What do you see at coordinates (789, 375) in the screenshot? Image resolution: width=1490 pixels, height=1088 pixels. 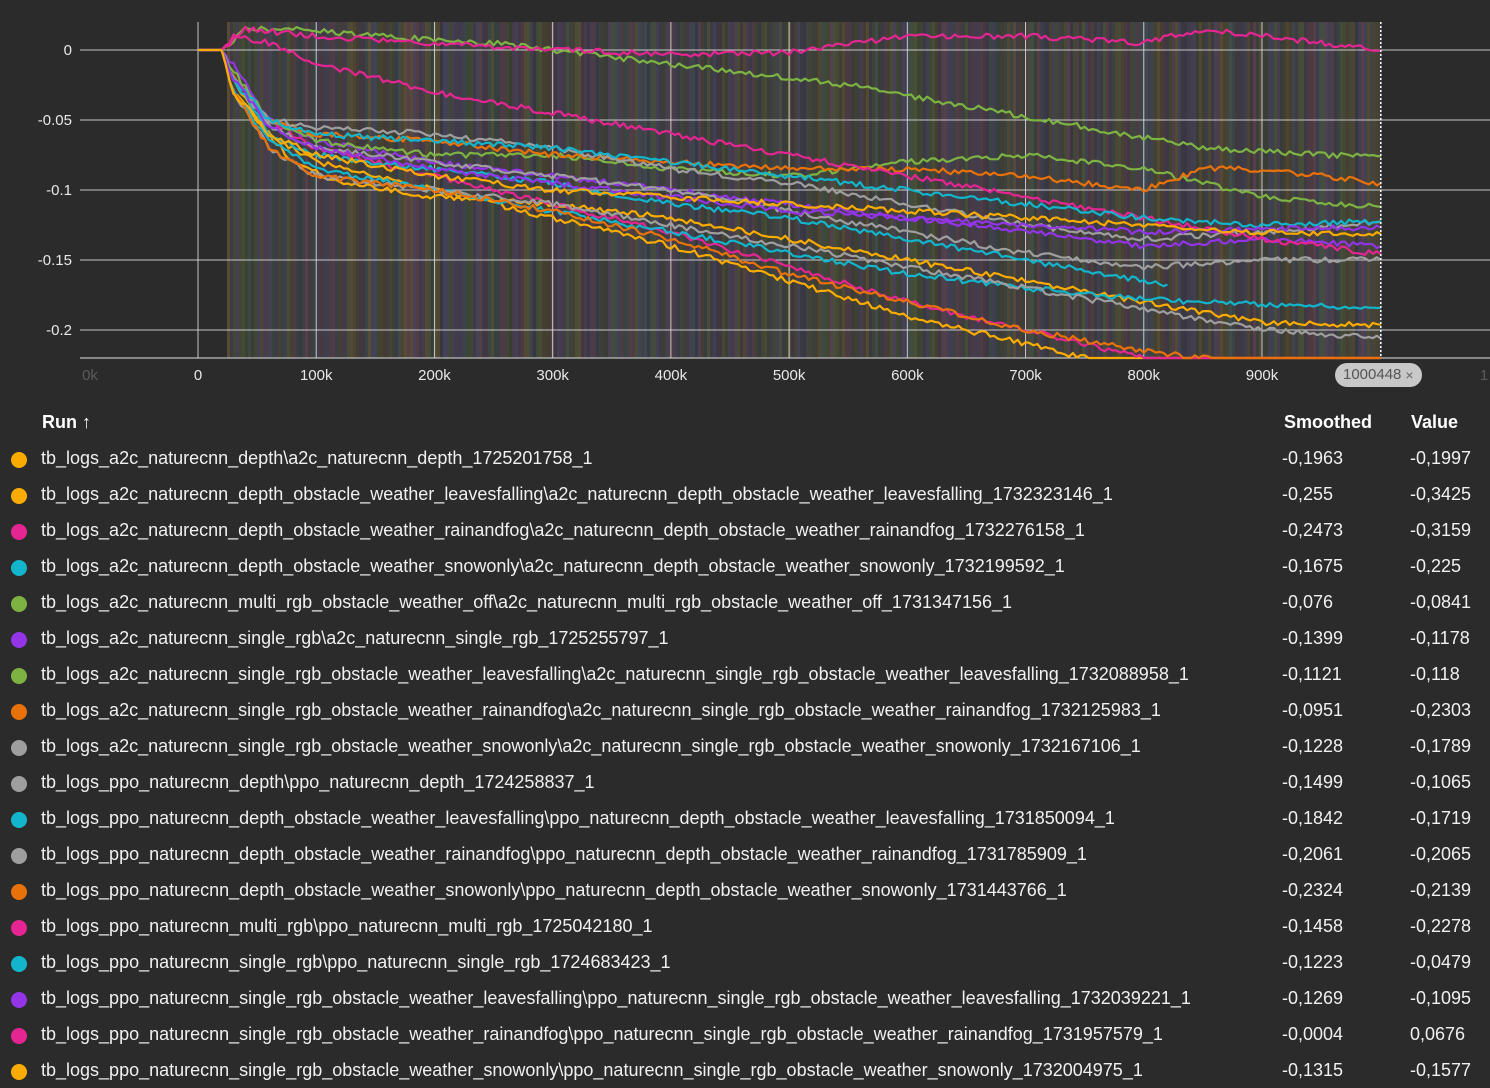 I see `x-tick-label: 500k` at bounding box center [789, 375].